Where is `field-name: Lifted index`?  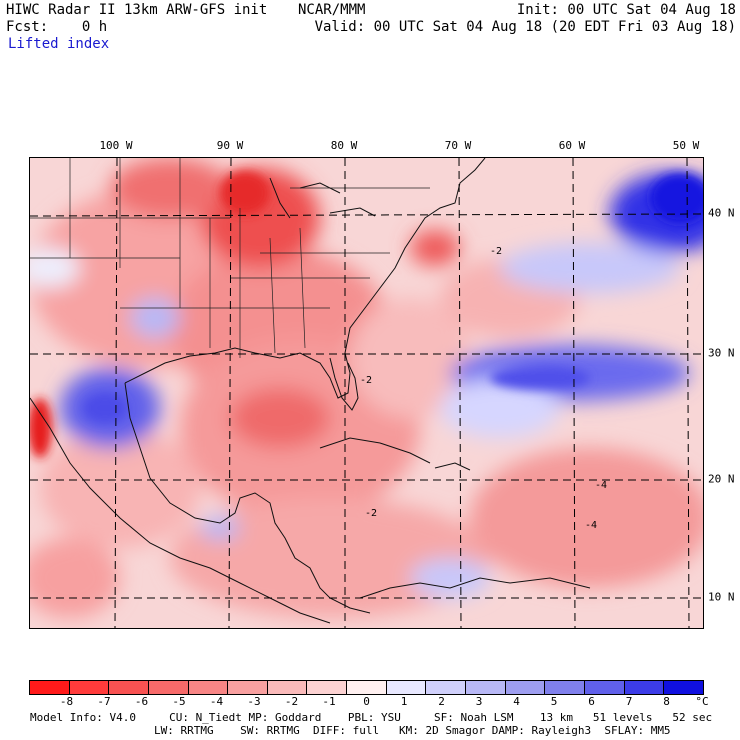 field-name: Lifted index is located at coordinates (59, 44).